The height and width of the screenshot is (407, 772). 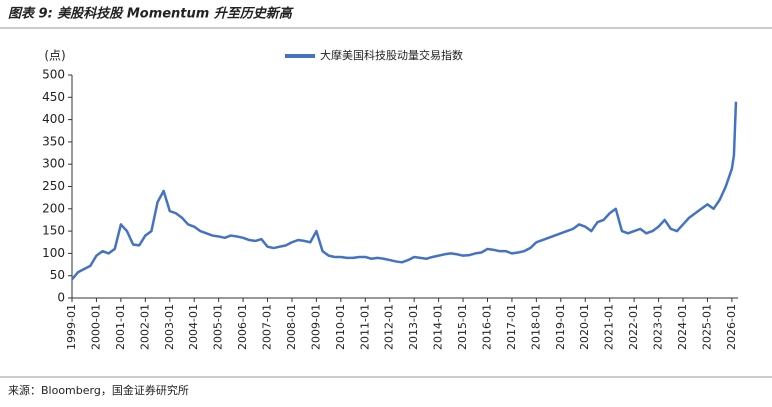 I want to click on x-tick-label: 2015-01, so click(x=462, y=327).